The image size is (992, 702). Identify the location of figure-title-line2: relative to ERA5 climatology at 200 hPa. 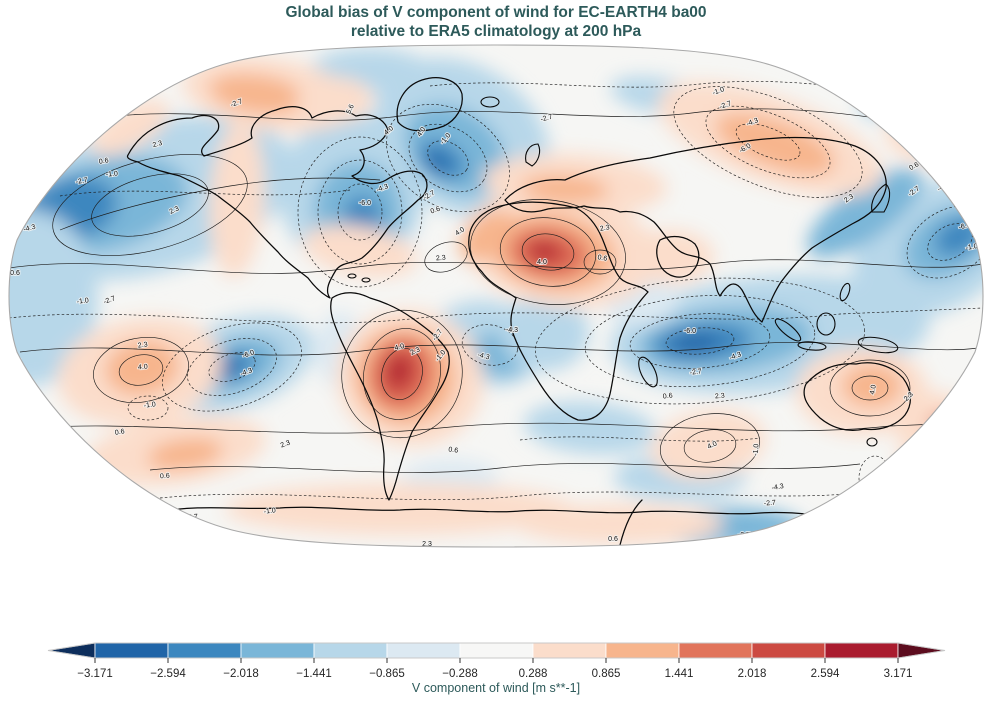
(496, 31).